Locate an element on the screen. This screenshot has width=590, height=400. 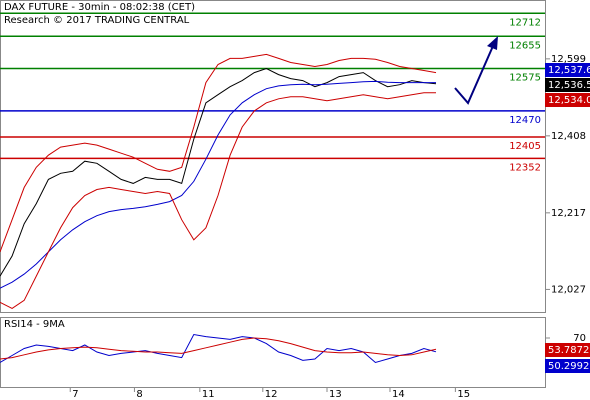
x-tick-label: 7 is located at coordinates (75, 394).